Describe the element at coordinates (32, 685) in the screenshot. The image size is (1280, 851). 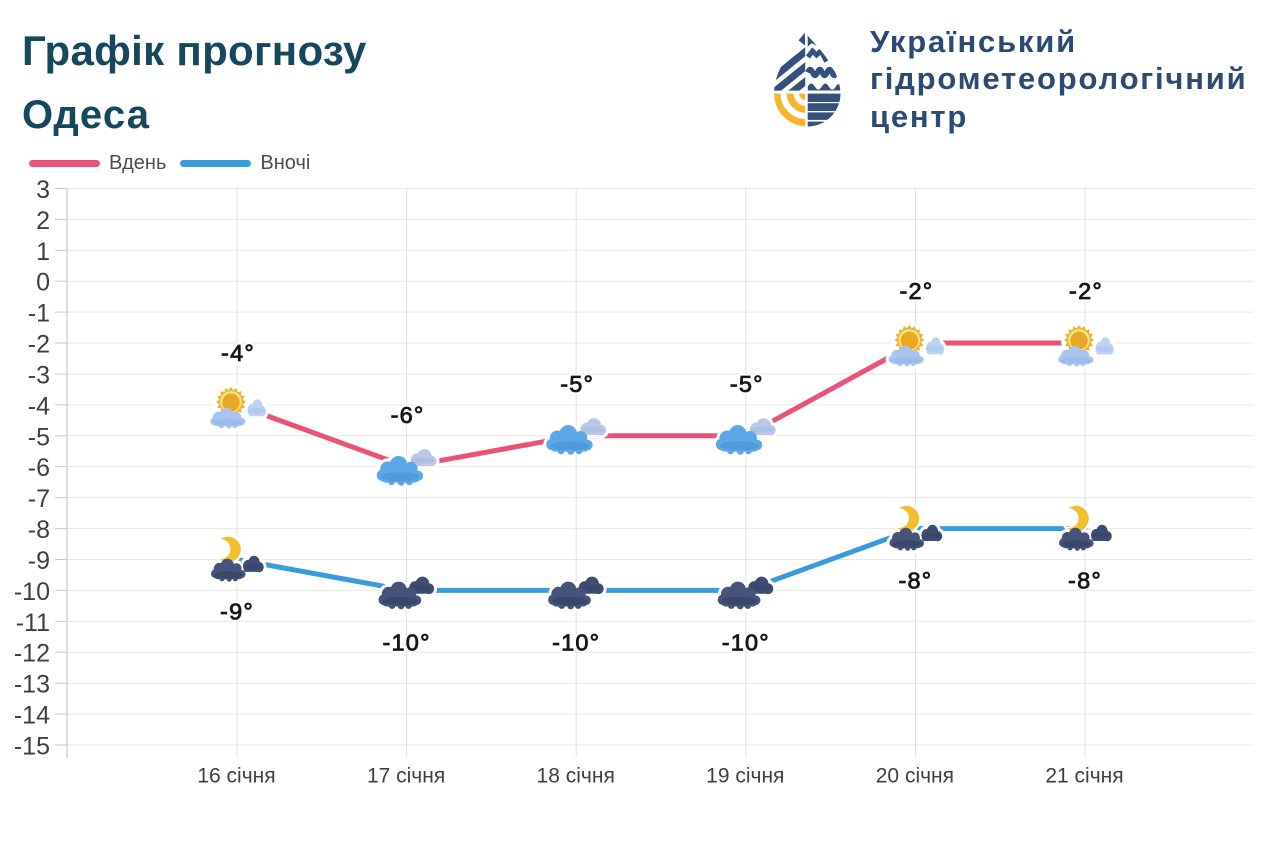
I see `svg-text: -13` at that location.